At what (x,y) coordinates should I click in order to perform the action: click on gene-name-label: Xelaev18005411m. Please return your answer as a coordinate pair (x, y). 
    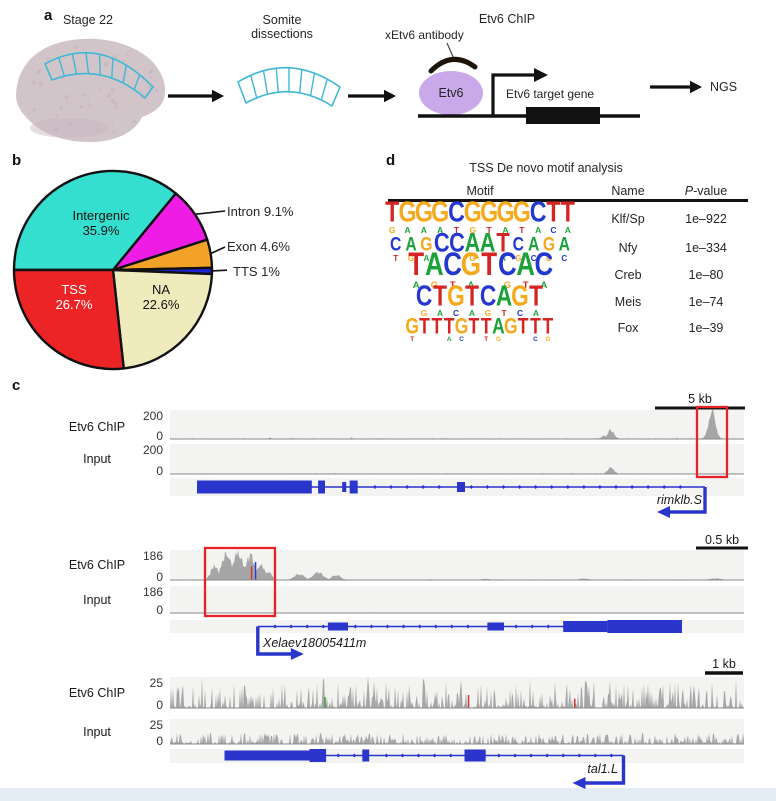
    Looking at the image, I should click on (314, 643).